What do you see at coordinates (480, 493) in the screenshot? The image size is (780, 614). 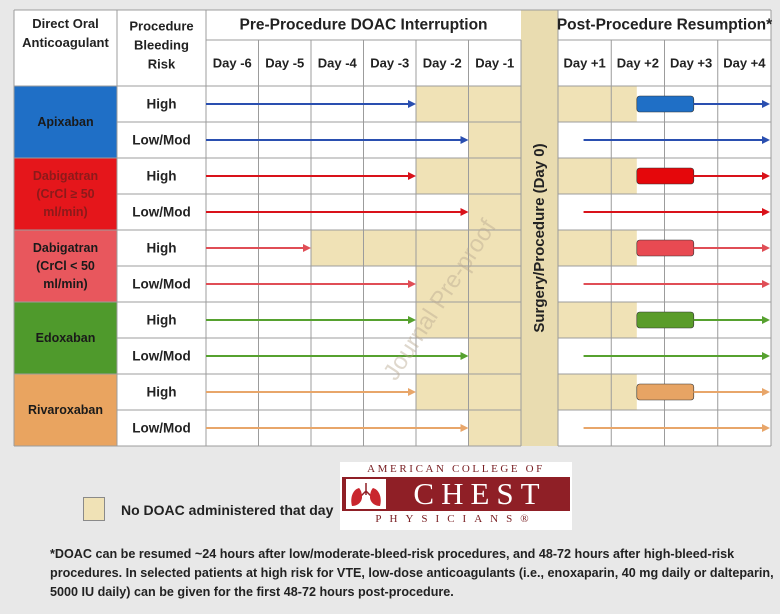 I see `logo-main-text: CHEST` at bounding box center [480, 493].